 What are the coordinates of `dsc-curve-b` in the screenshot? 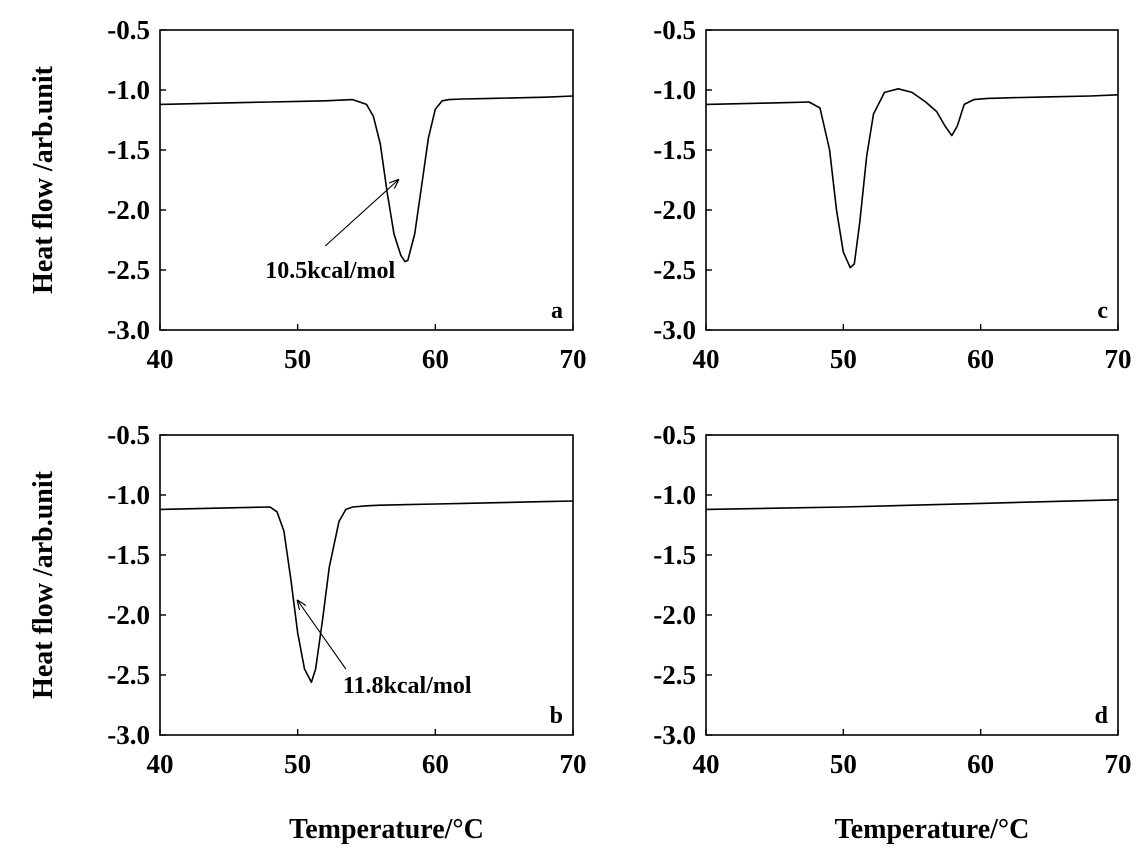 It's located at (366, 592).